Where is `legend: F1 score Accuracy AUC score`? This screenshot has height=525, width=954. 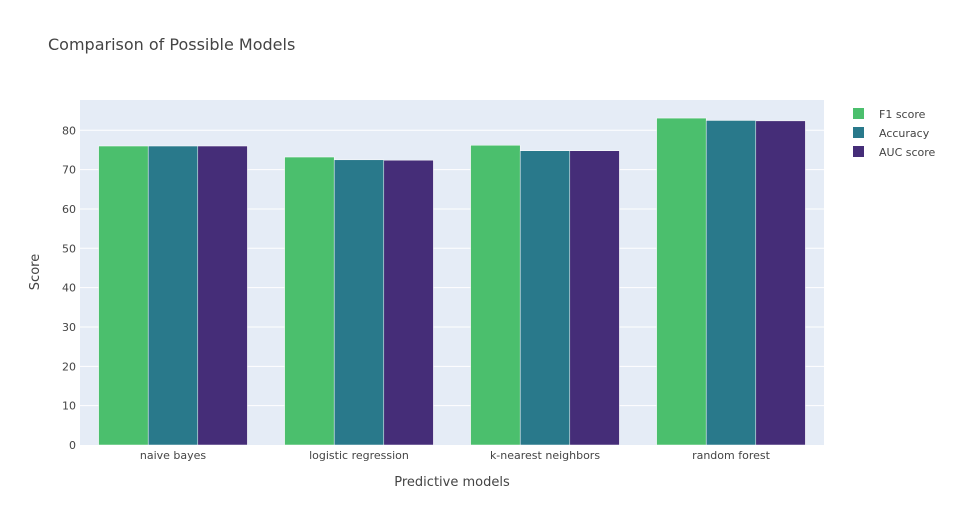
legend: F1 score Accuracy AUC score is located at coordinates (894, 133).